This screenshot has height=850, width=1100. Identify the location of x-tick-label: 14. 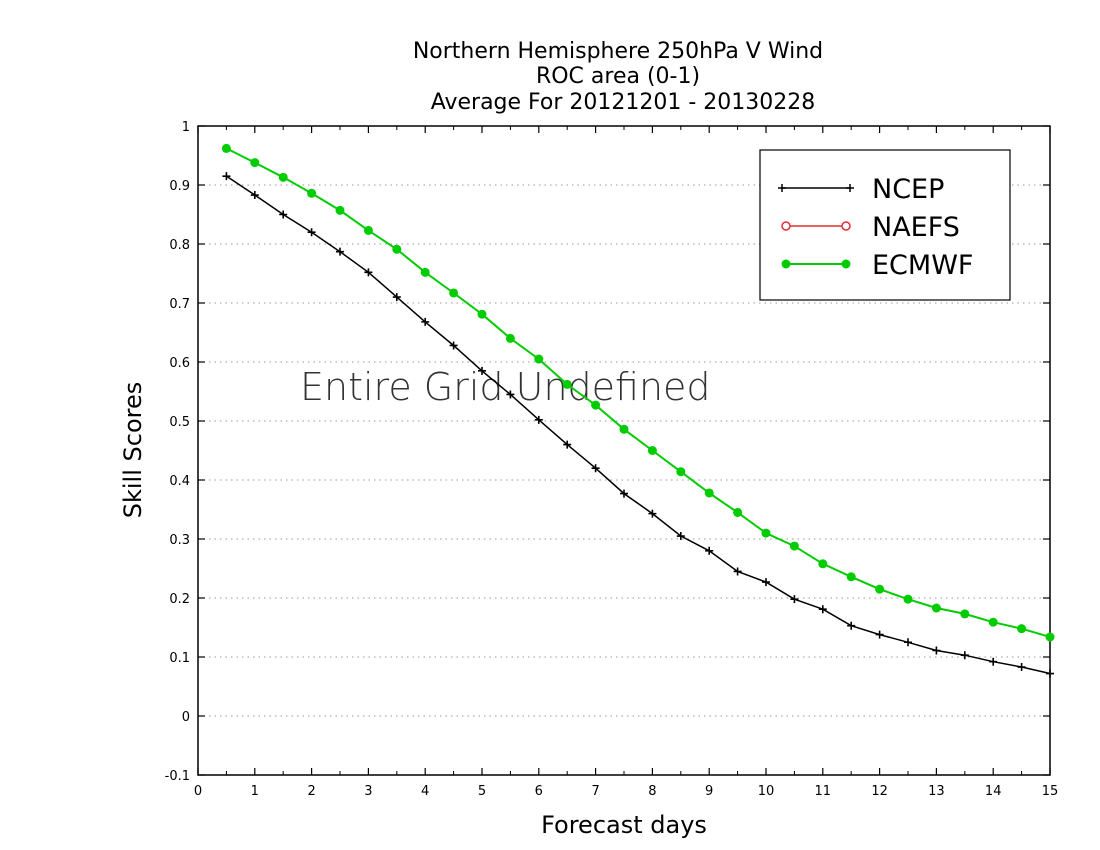
(993, 791).